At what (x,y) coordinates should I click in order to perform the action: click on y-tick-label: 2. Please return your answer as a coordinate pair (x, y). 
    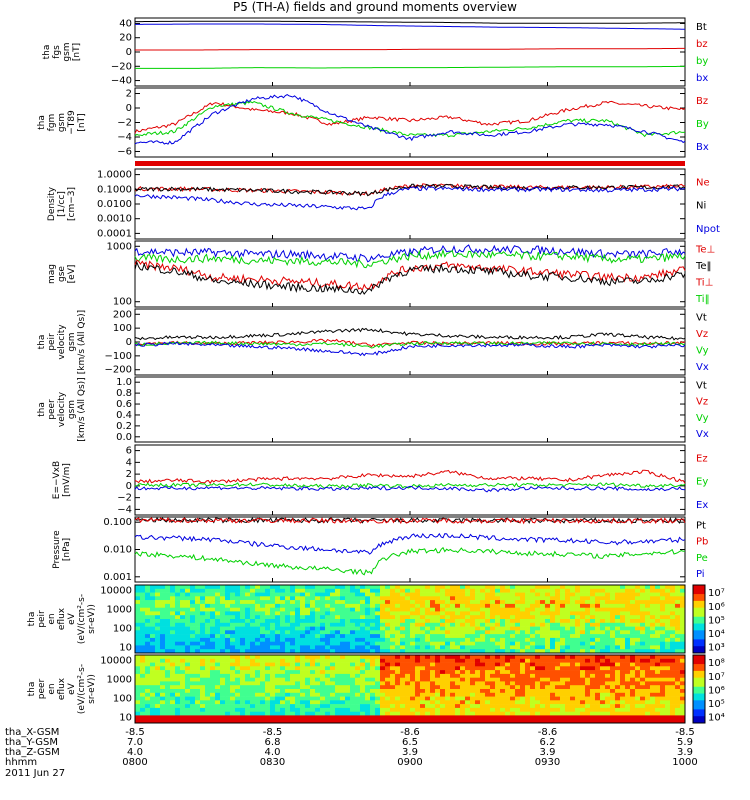
    Looking at the image, I should click on (129, 474).